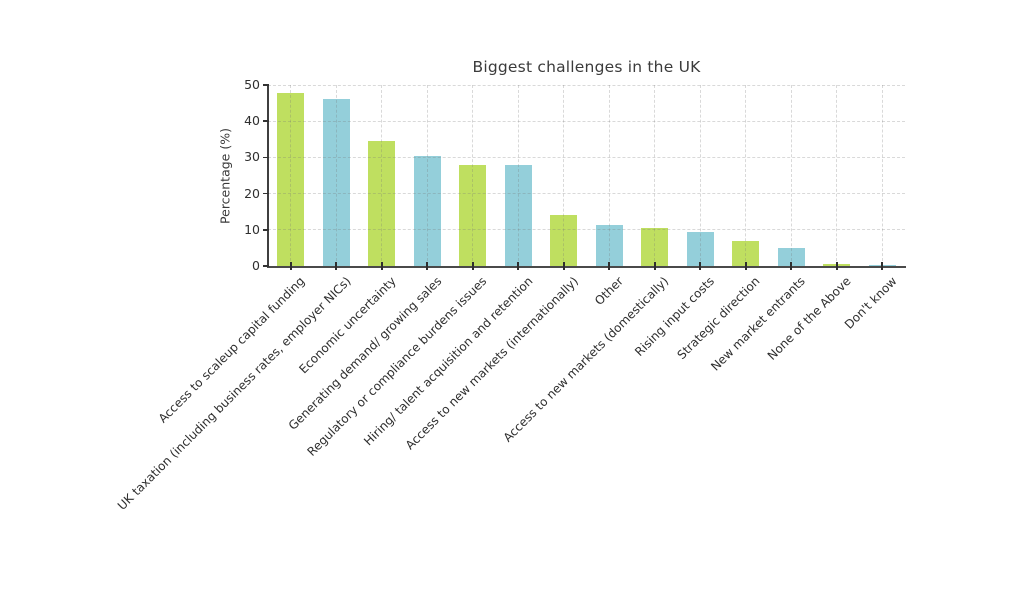 The height and width of the screenshot is (615, 1024). What do you see at coordinates (252, 84) in the screenshot?
I see `y-tick-label: 50` at bounding box center [252, 84].